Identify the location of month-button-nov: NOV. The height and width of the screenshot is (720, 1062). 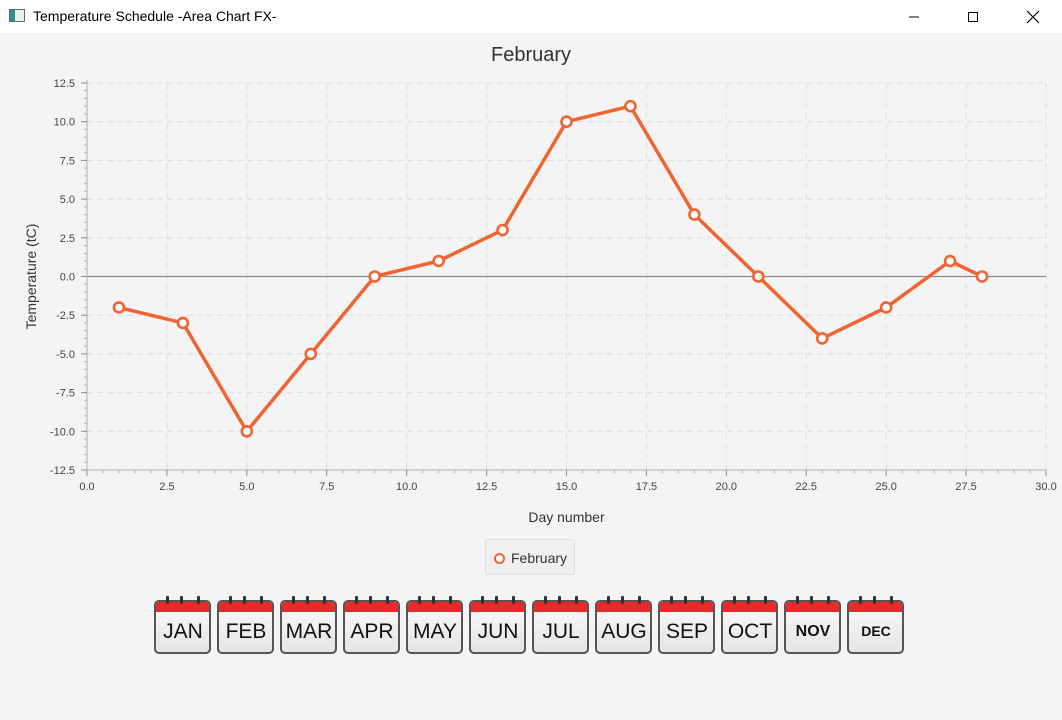
(813, 626).